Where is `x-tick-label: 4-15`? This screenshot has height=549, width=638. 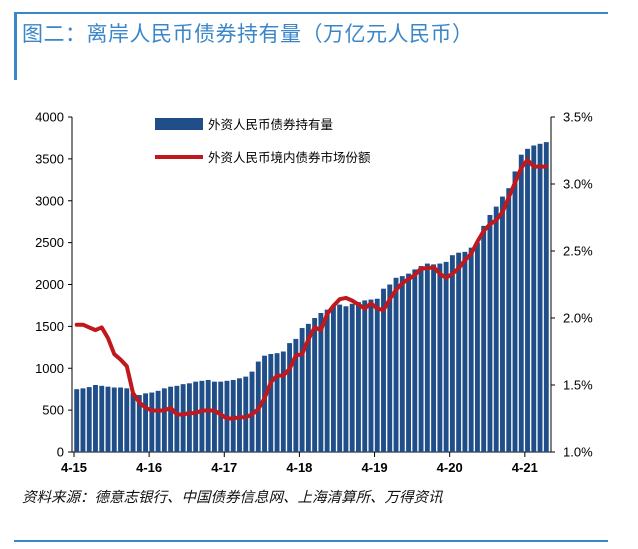 x-tick-label: 4-15 is located at coordinates (74, 467).